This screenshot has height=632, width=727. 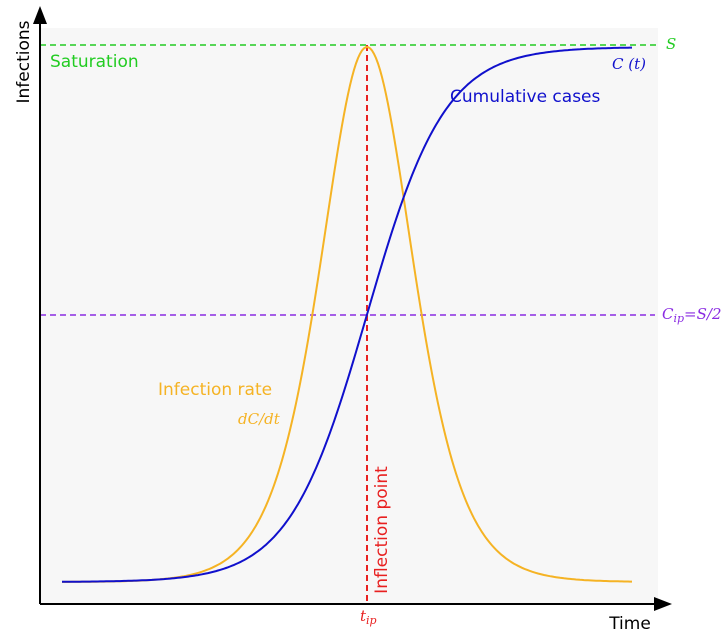 I want to click on x-arrow, so click(x=663, y=604).